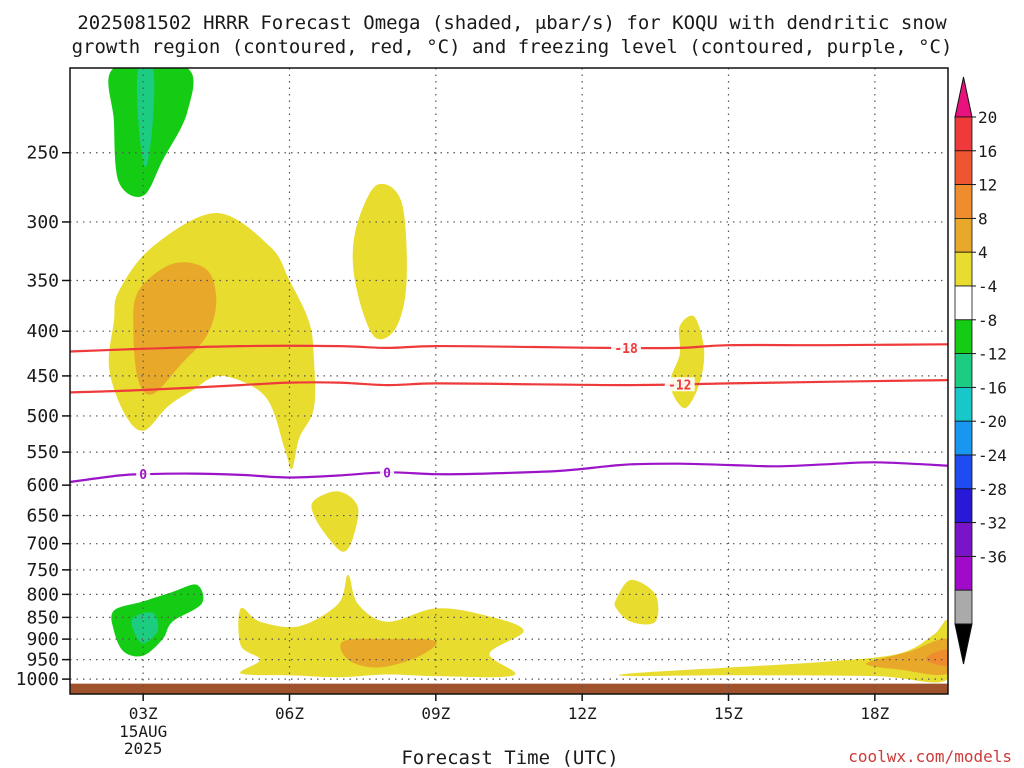 The width and height of the screenshot is (1024, 768). What do you see at coordinates (992, 556) in the screenshot?
I see `colorbar-label-13: -36` at bounding box center [992, 556].